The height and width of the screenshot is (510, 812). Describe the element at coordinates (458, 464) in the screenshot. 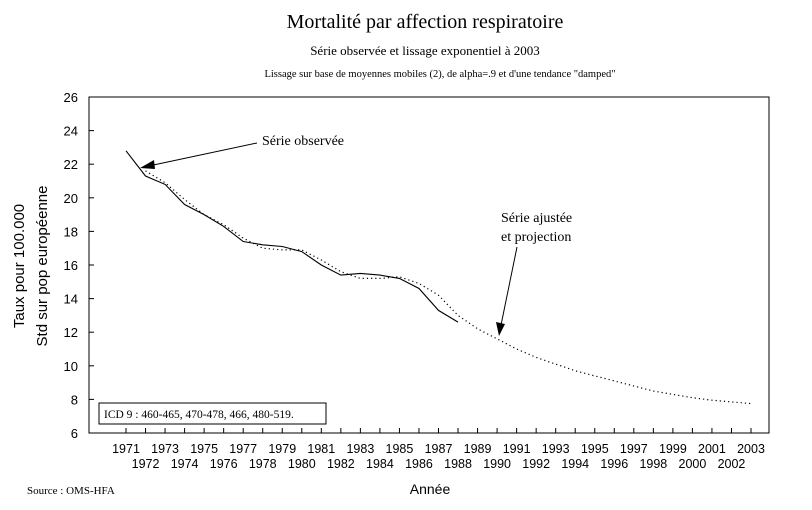

I see `x-tick-label: 1988` at that location.